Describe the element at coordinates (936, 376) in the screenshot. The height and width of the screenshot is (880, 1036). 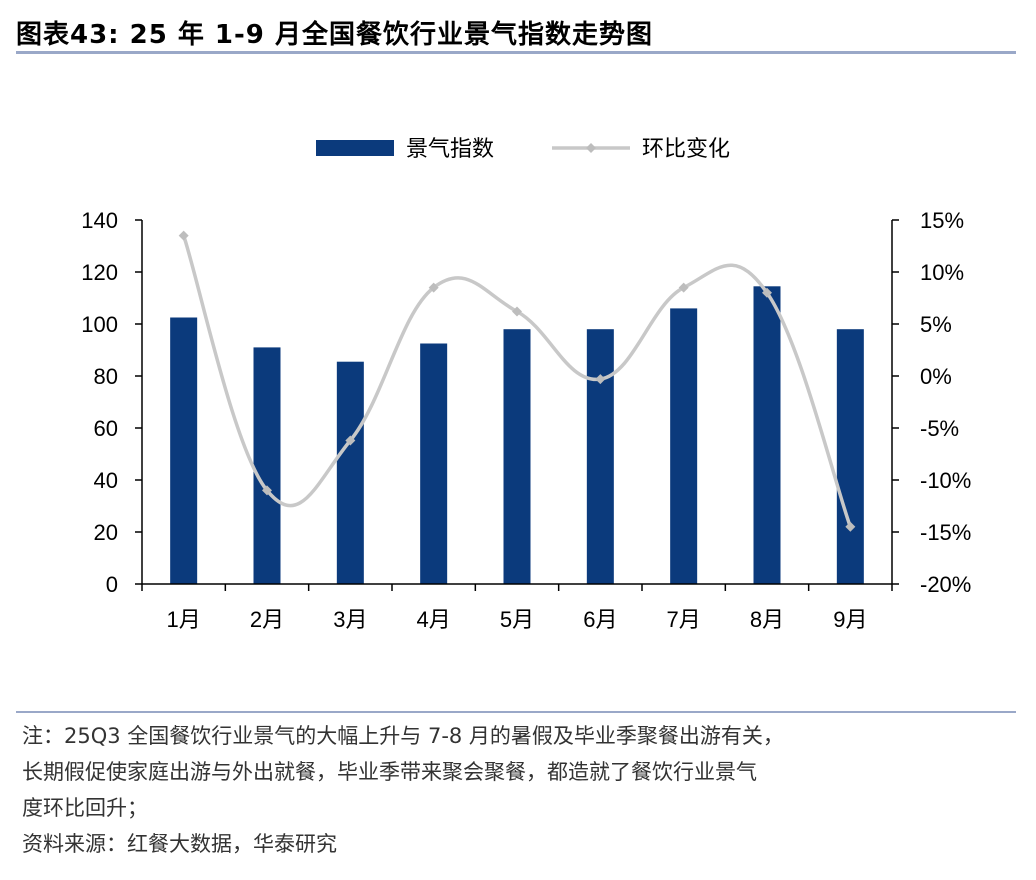
I see `y-right-tick-label: 0%` at that location.